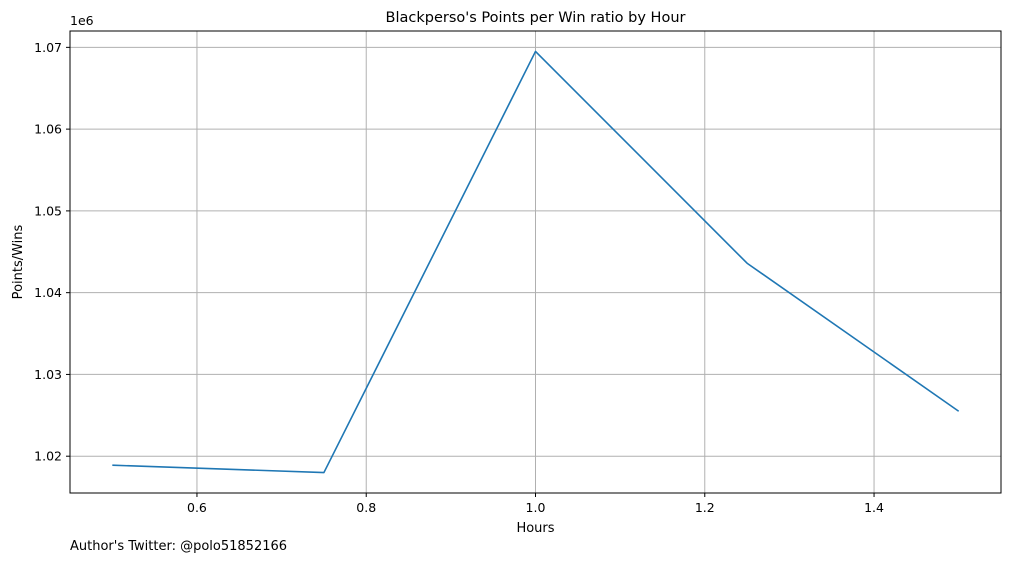  I want to click on y-tick-label: 1.02, so click(48, 456).